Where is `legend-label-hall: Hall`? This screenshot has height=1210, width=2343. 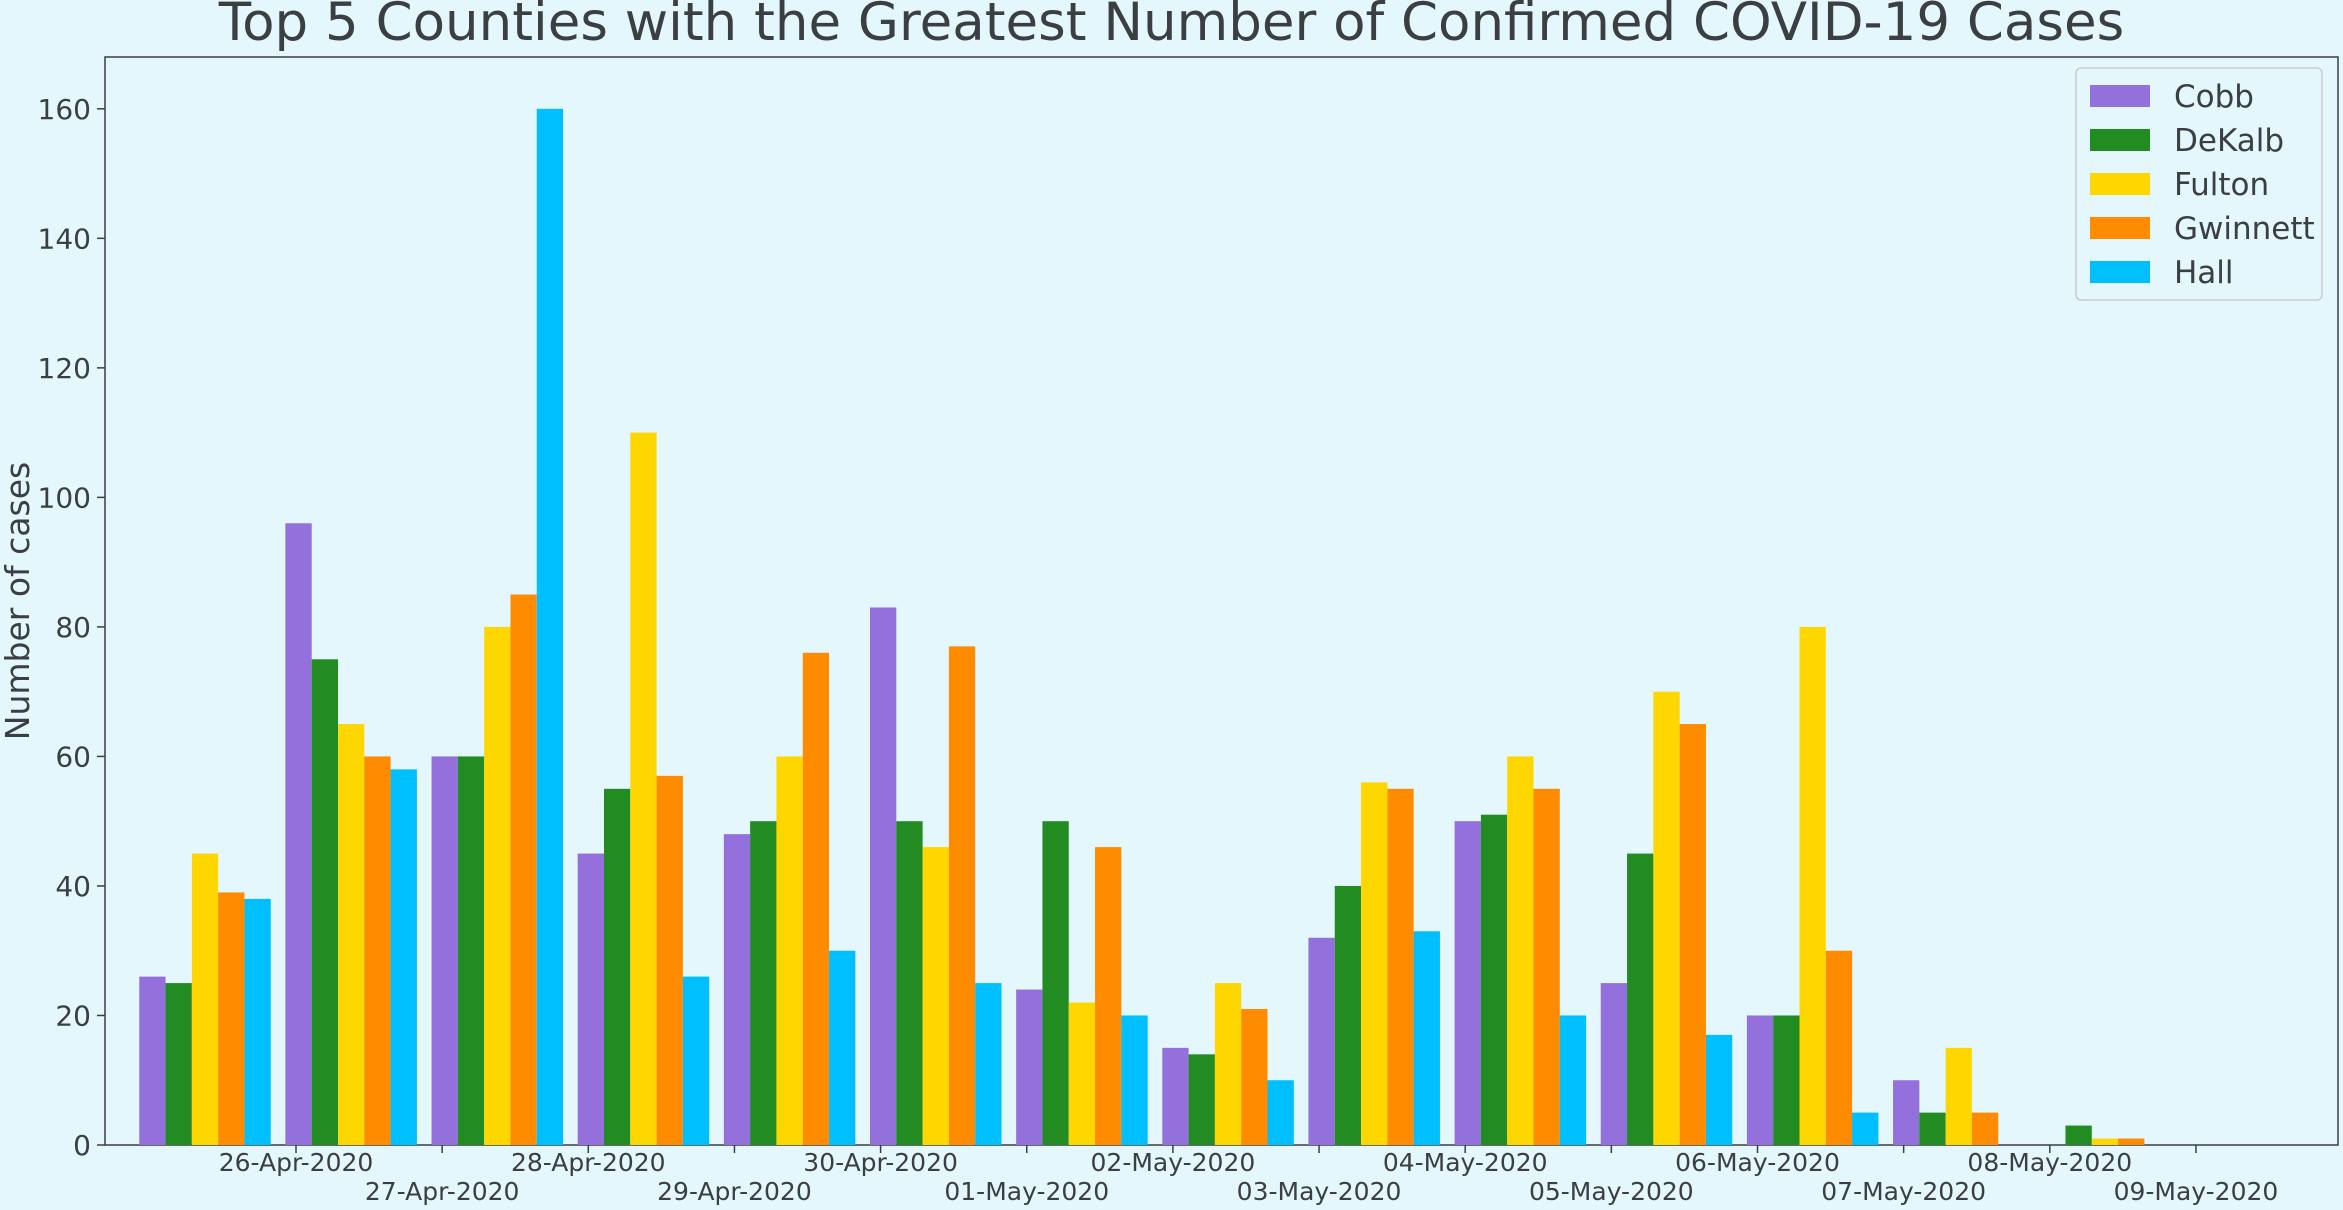 legend-label-hall: Hall is located at coordinates (2204, 273).